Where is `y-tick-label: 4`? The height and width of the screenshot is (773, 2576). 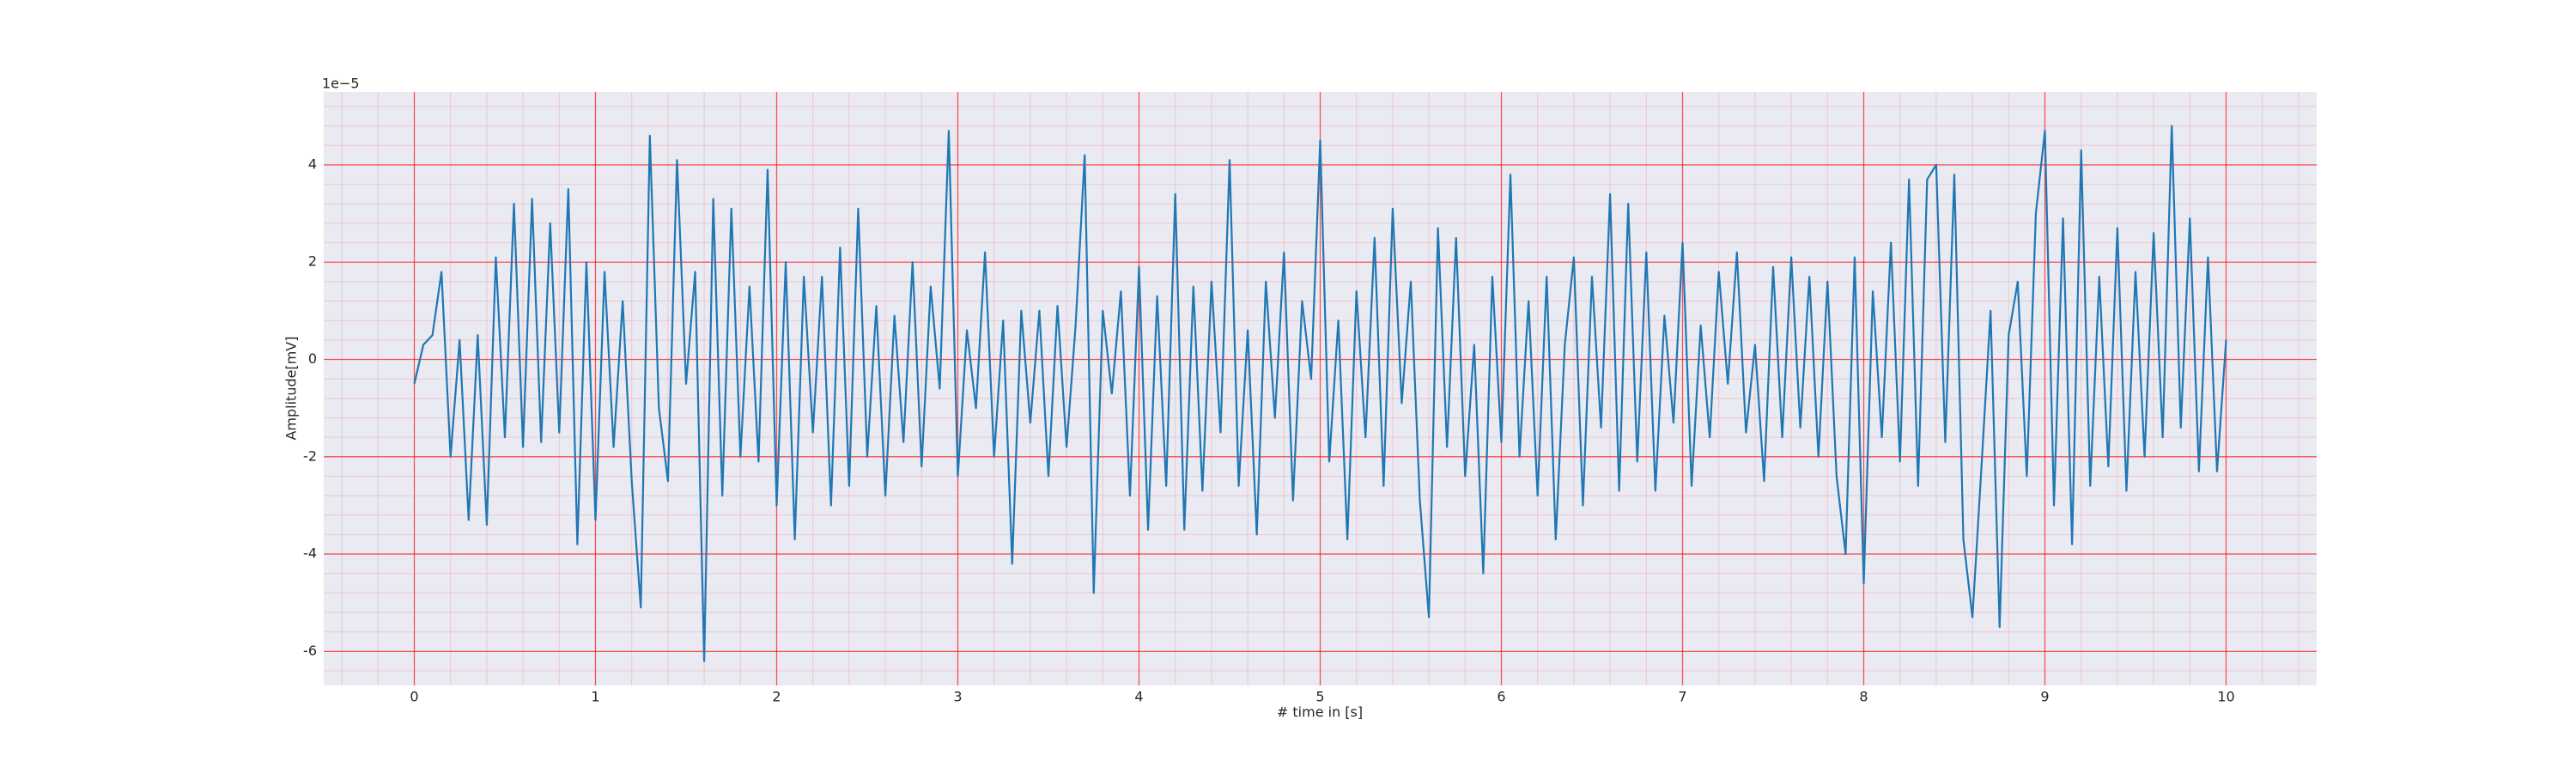
y-tick-label: 4 is located at coordinates (312, 163).